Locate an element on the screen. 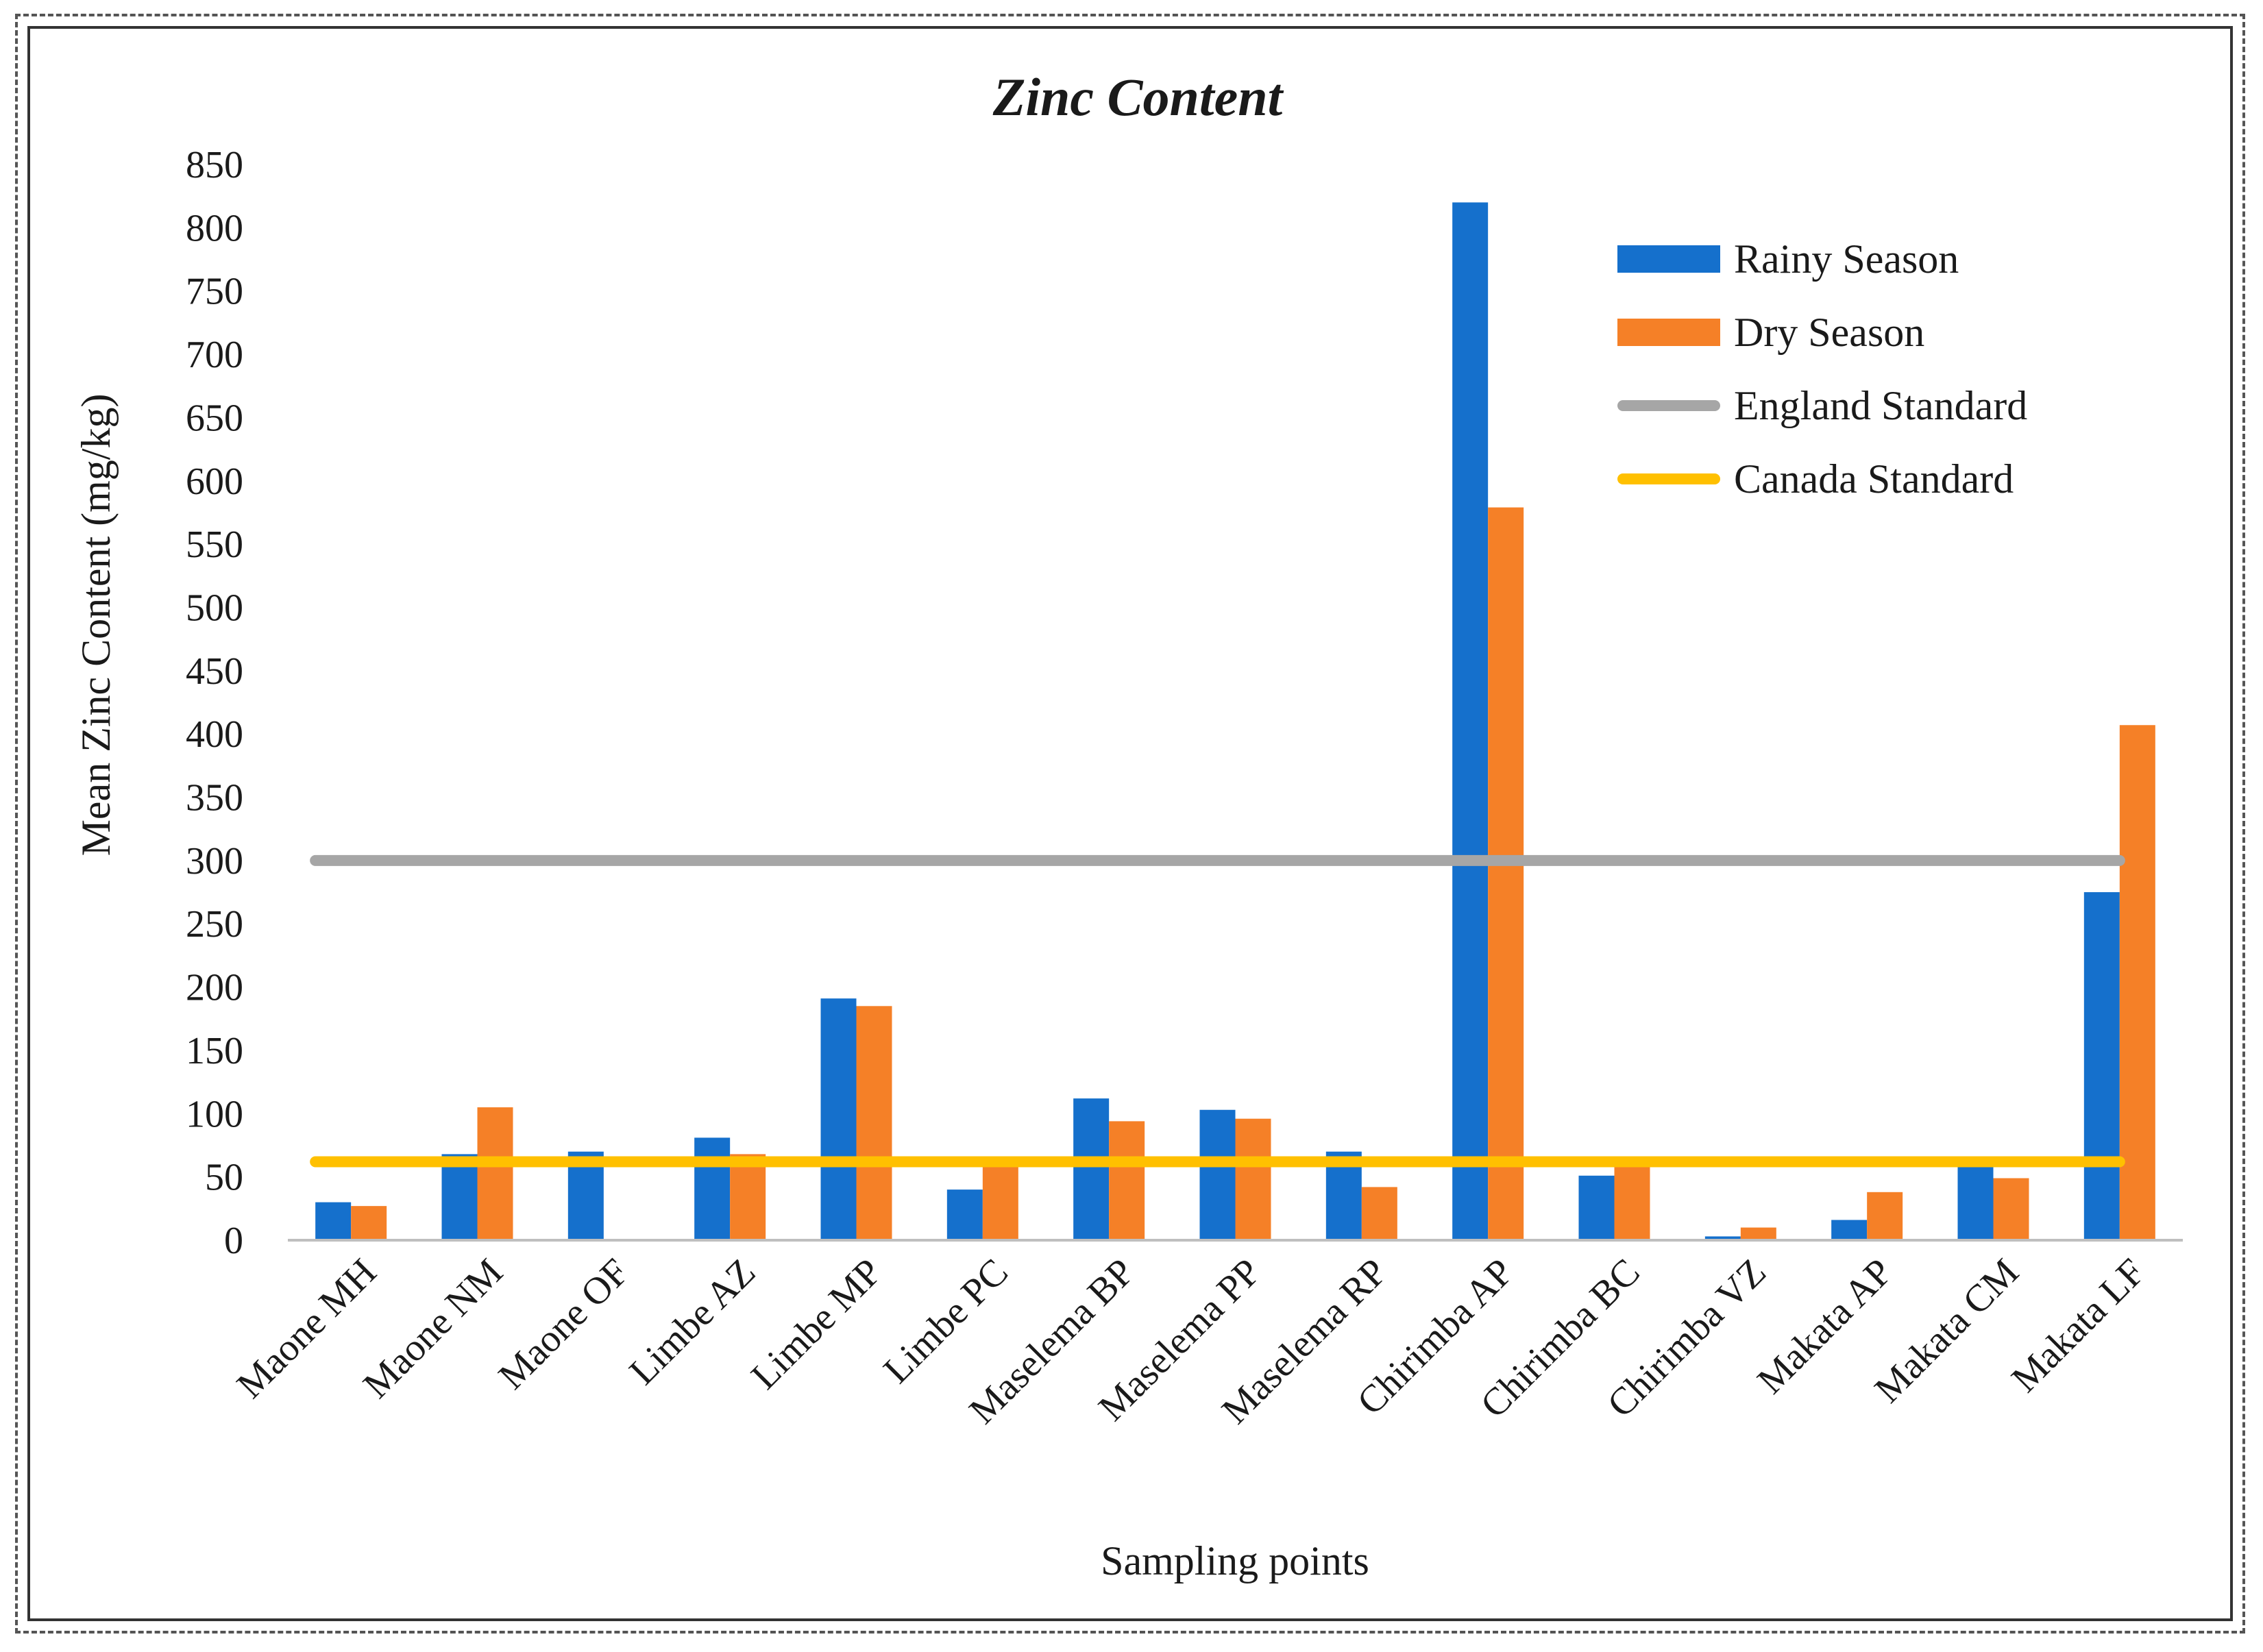  y-tick-label: 600 is located at coordinates (214, 481).